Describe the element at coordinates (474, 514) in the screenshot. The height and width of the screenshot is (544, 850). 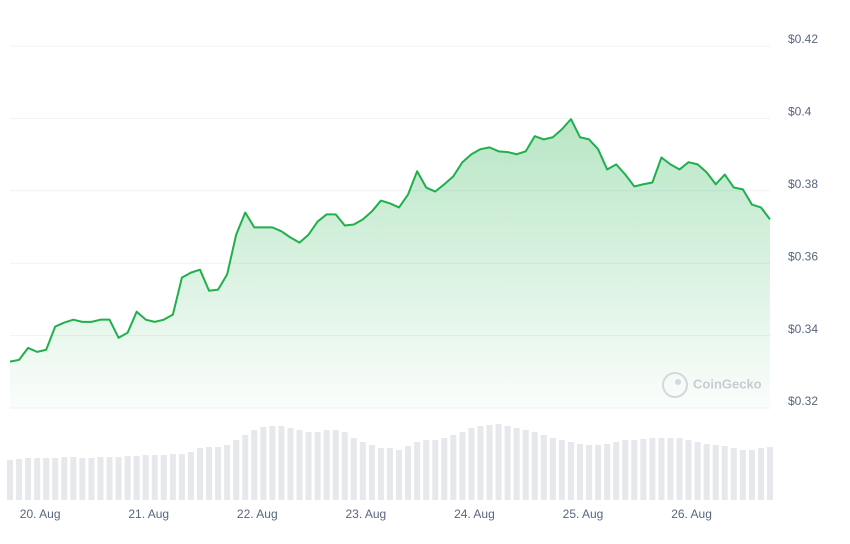
I see `x-tick-label: 24. Aug` at that location.